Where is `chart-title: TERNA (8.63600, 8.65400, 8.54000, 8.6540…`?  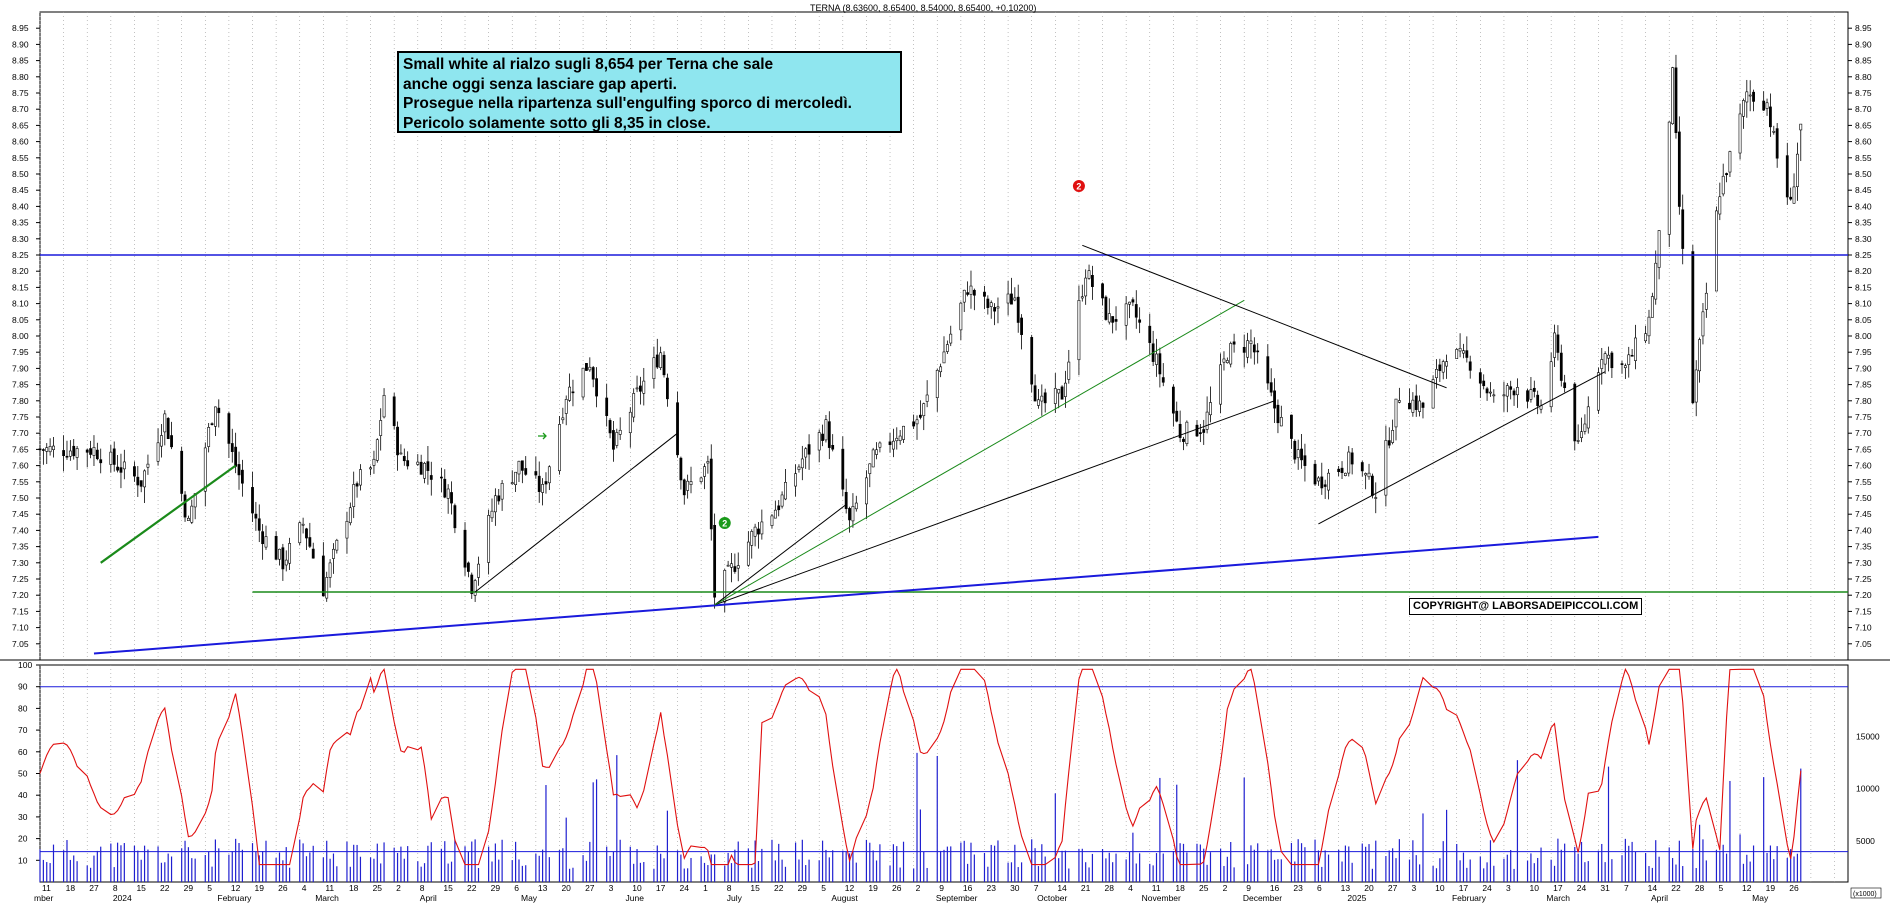
chart-title: TERNA (8.63600, 8.65400, 8.54000, 8.6540… is located at coordinates (923, 8).